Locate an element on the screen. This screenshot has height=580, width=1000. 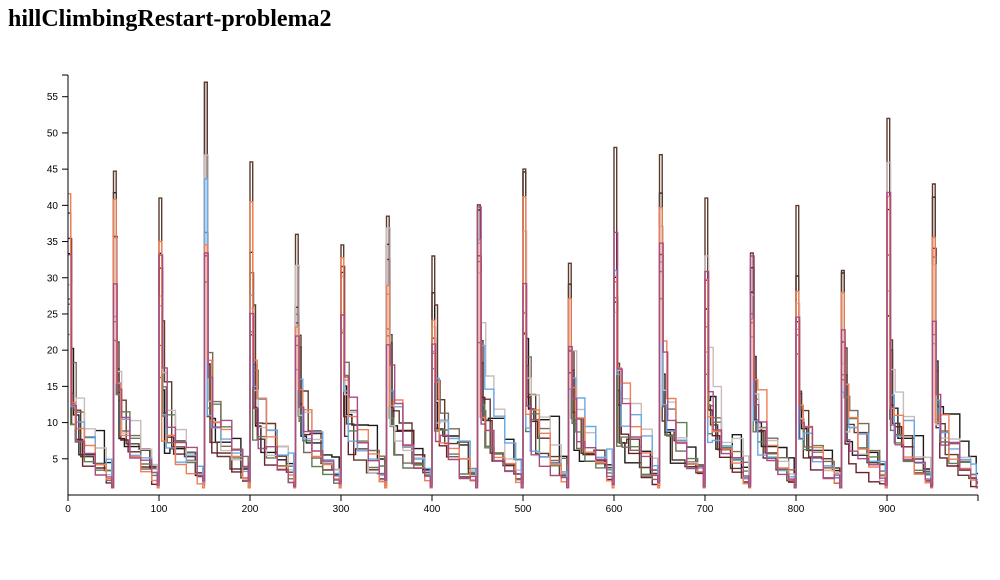
y-tick-label: 55 is located at coordinates (53, 97).